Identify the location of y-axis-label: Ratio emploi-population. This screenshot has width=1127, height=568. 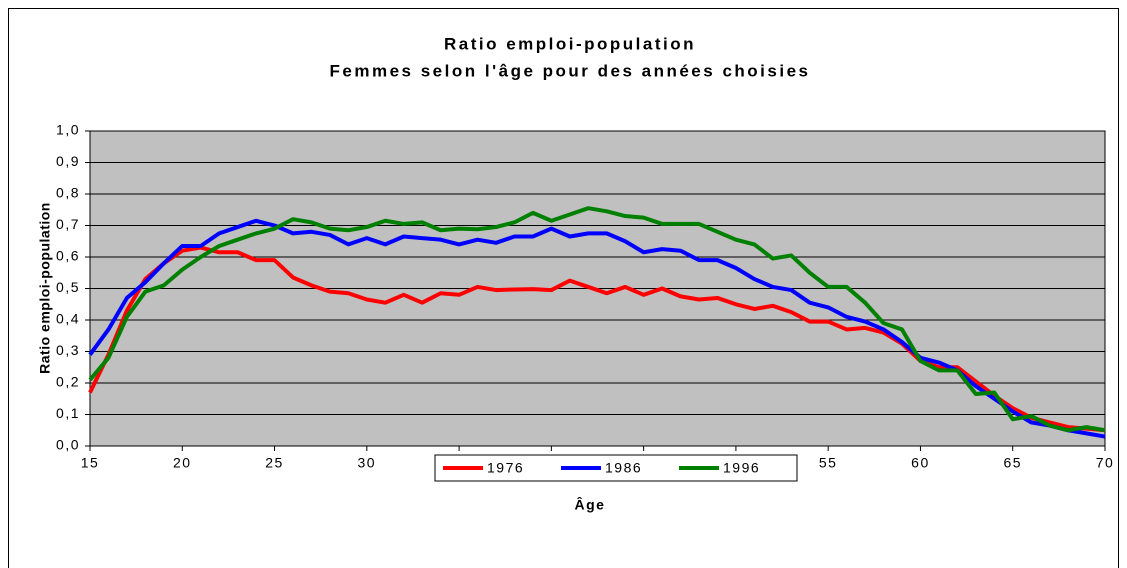
(45, 288).